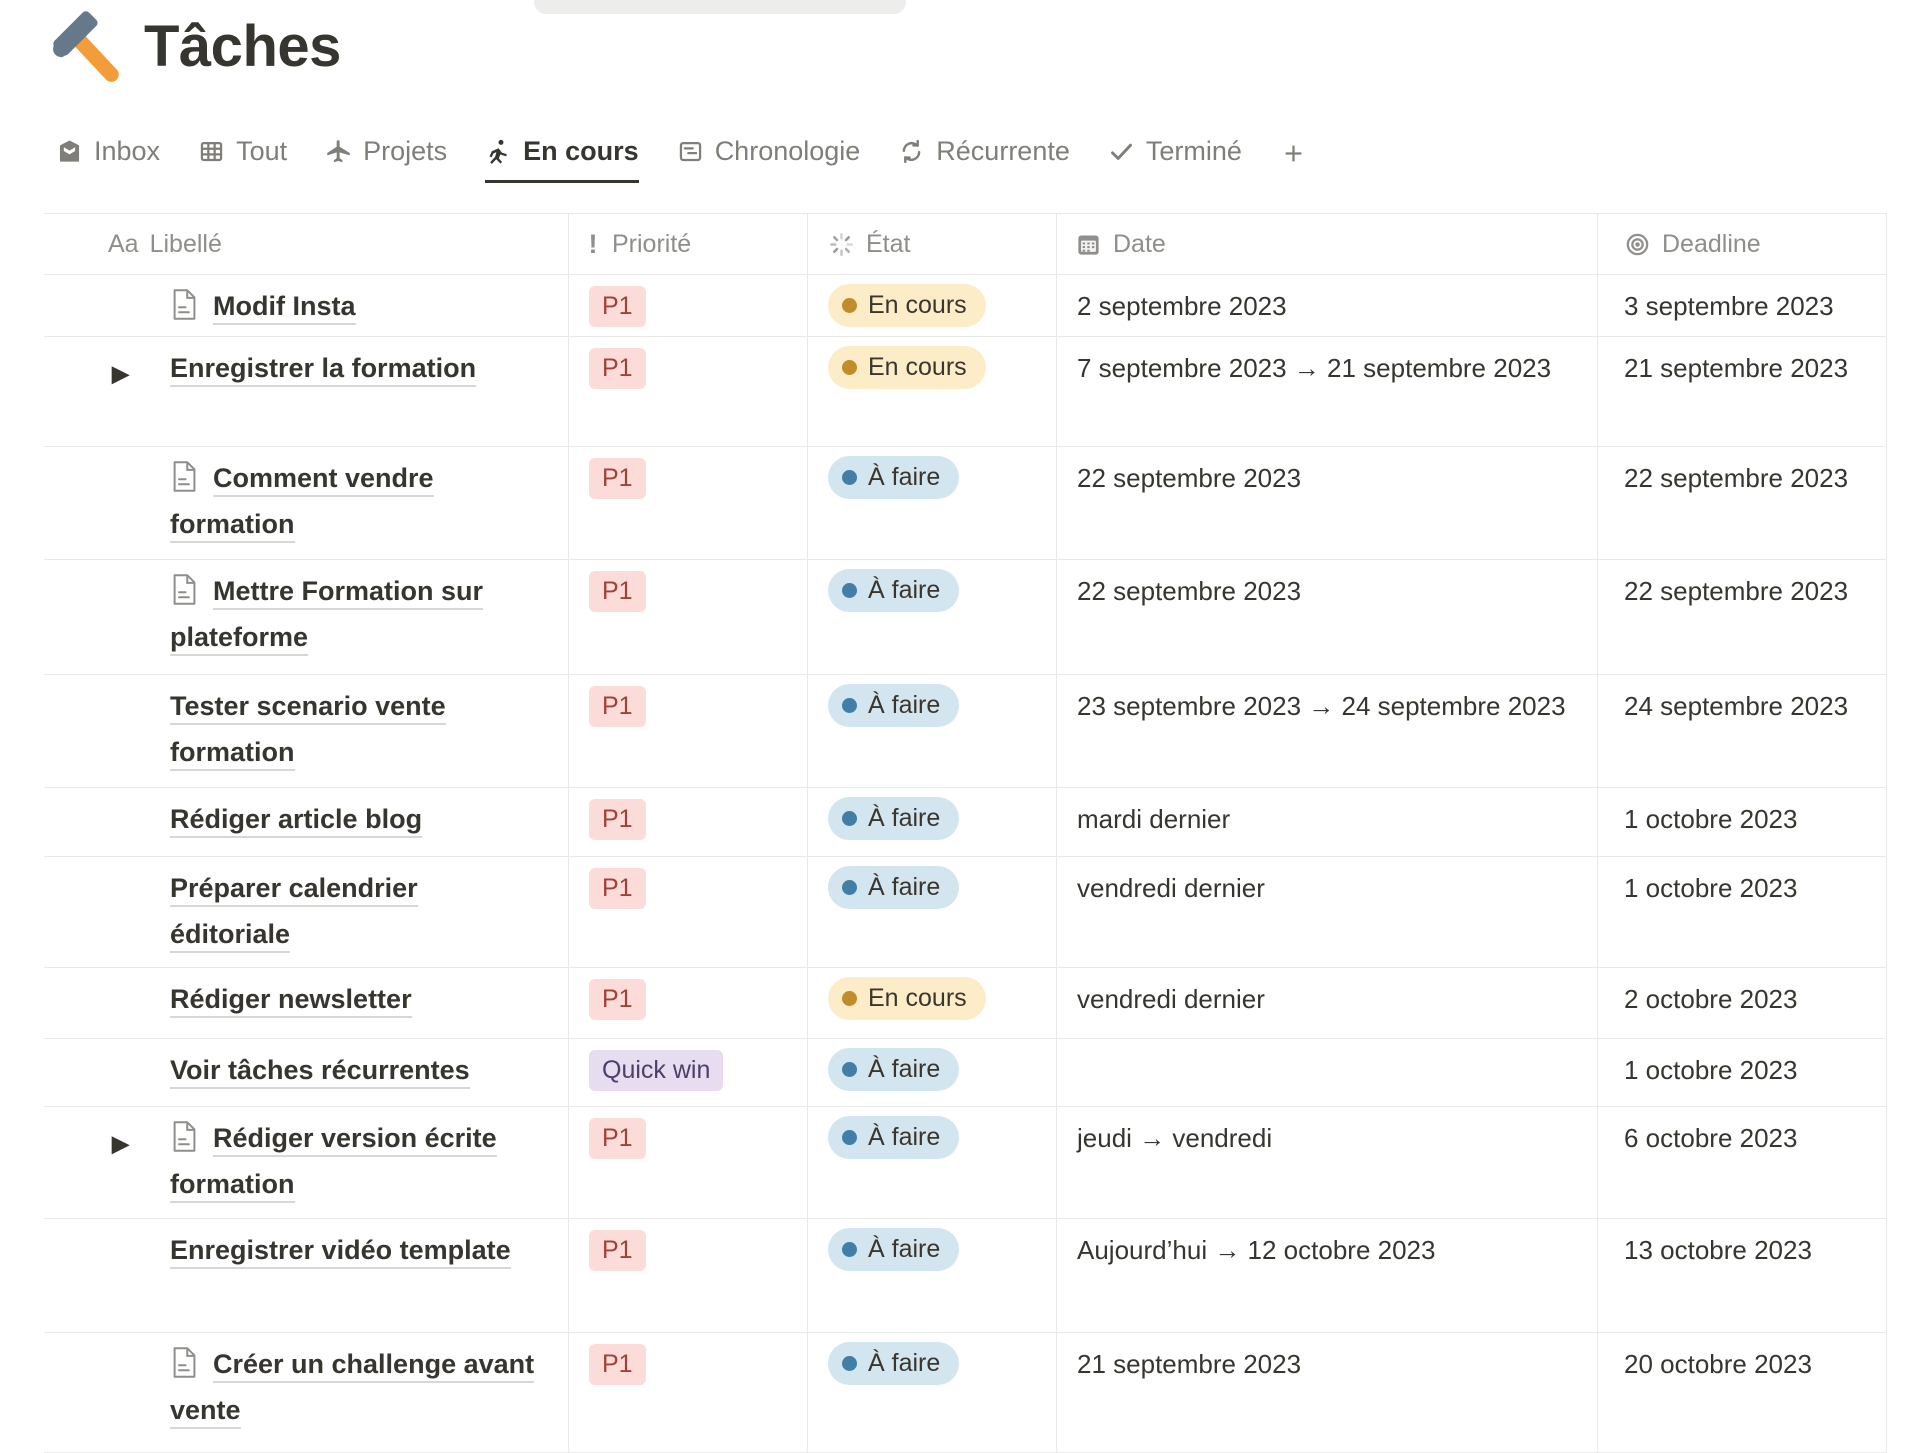 This screenshot has width=1920, height=1453. What do you see at coordinates (931, 244) in the screenshot?
I see `column-header-etat: État` at bounding box center [931, 244].